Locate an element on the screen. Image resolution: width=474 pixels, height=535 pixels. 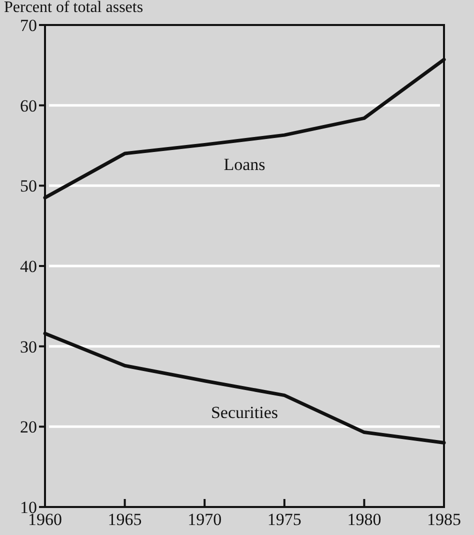
x-tick-label: 1970 is located at coordinates (205, 519).